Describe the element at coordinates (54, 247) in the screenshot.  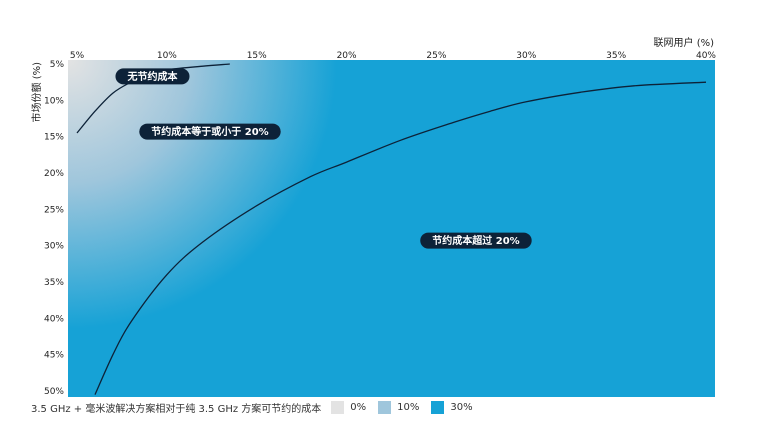
I see `y-tick-30: 30%` at that location.